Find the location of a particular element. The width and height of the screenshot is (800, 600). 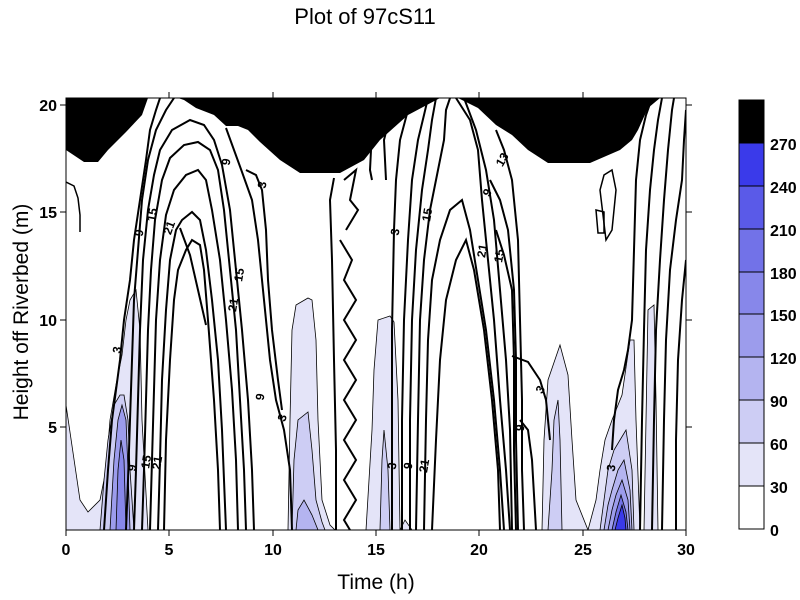

colorbar-labels: 270 240 210 180 150 120 90 60 30 0 is located at coordinates (783, 338).